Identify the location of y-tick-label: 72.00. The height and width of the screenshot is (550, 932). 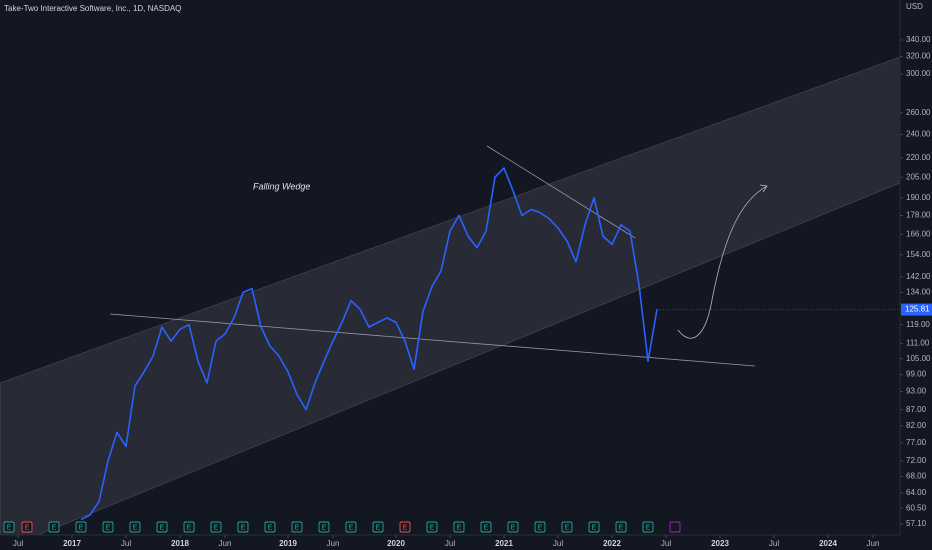
(916, 460).